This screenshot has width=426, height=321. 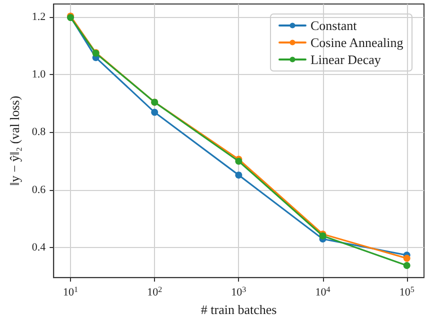 What do you see at coordinates (357, 42) in the screenshot?
I see `legend-label: Cosine Annealing` at bounding box center [357, 42].